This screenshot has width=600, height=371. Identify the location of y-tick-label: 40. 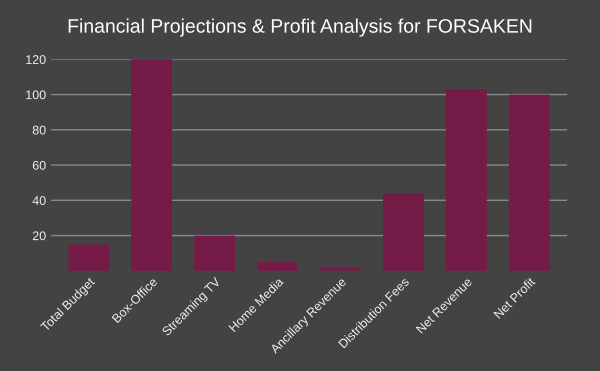
(39, 200).